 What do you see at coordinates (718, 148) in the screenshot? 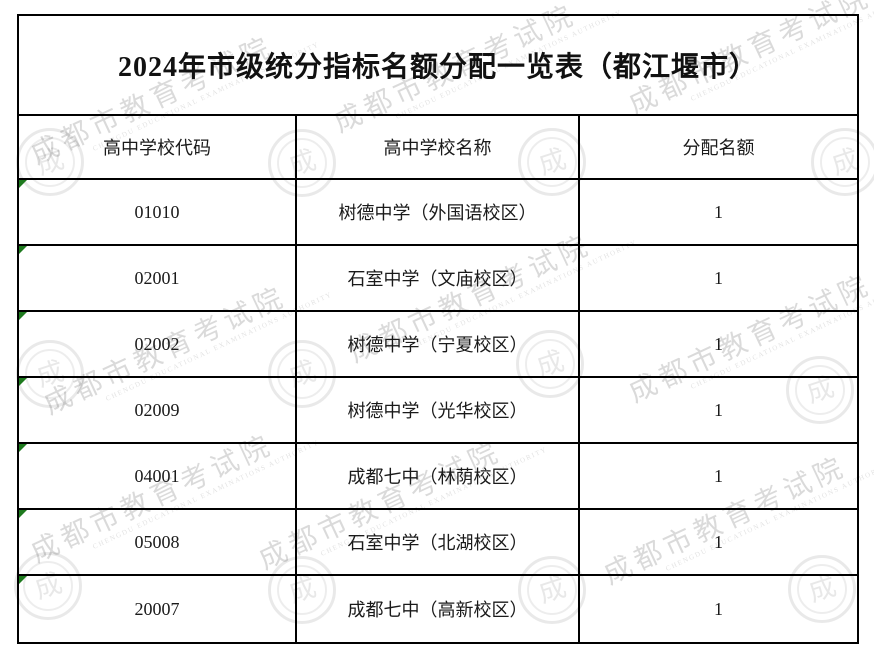
I see `header-quota: 分配名额` at bounding box center [718, 148].